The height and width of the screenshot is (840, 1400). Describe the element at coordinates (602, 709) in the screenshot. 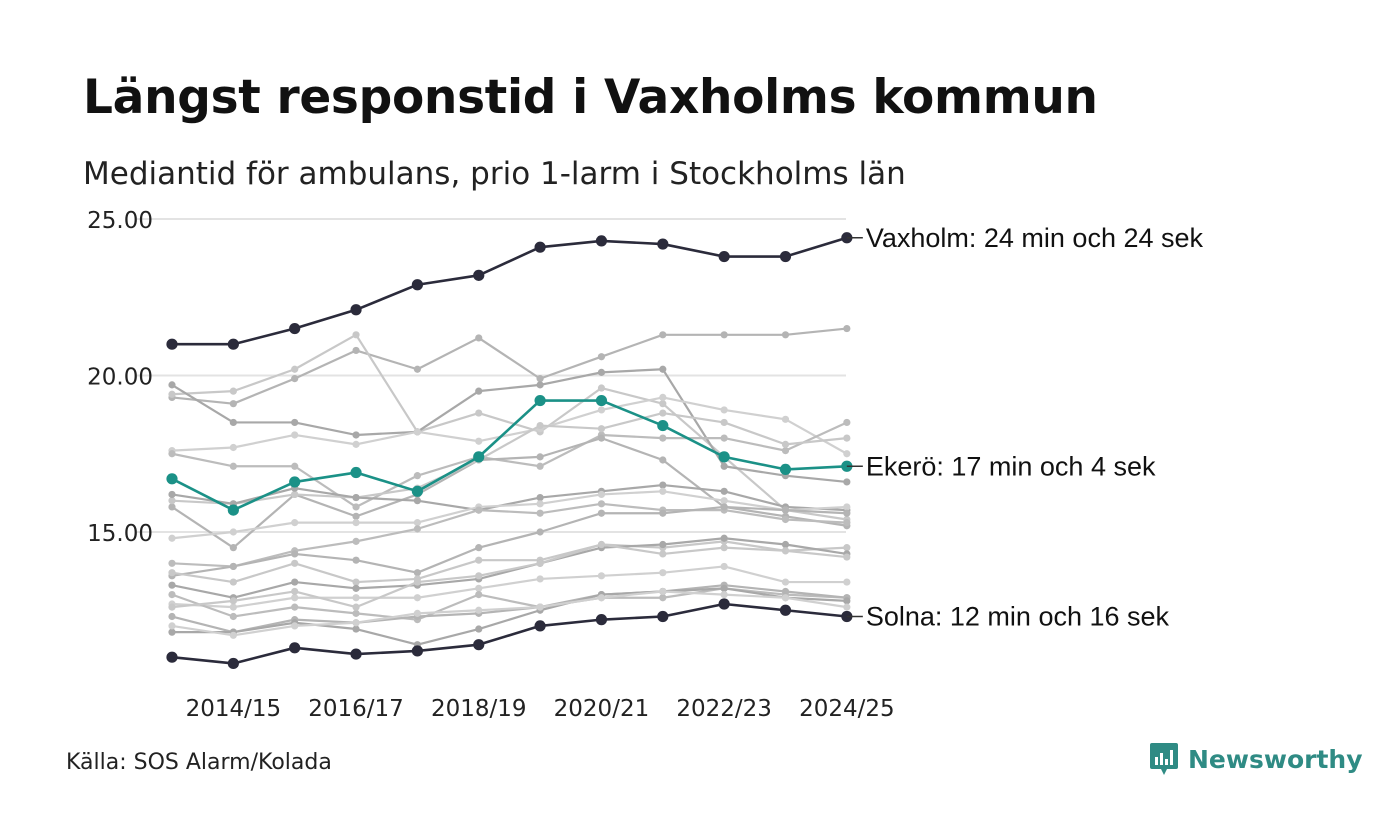

I see `x-tick-label: 2020/21` at that location.